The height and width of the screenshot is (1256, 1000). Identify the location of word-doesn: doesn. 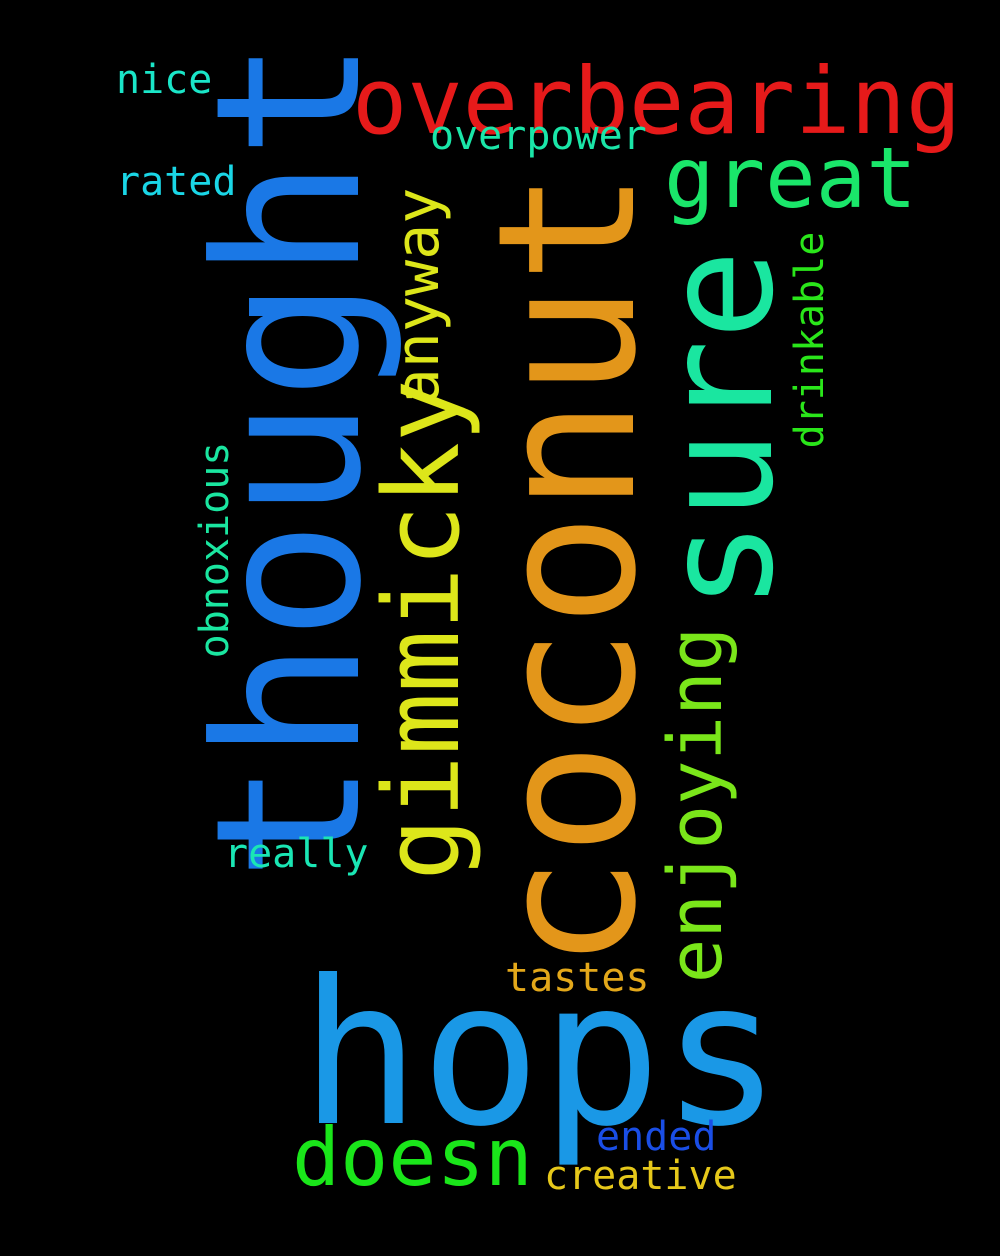
(412, 1157).